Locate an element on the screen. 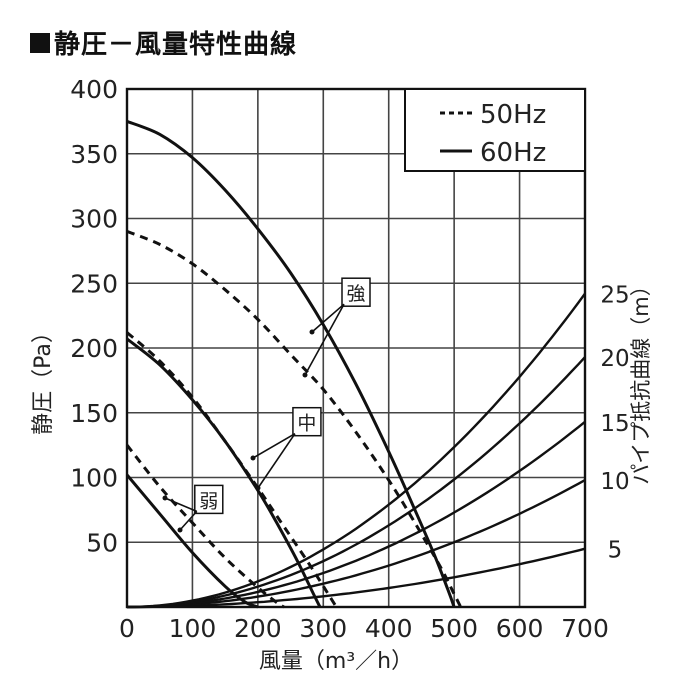  x-tick-label: 300 is located at coordinates (323, 628).